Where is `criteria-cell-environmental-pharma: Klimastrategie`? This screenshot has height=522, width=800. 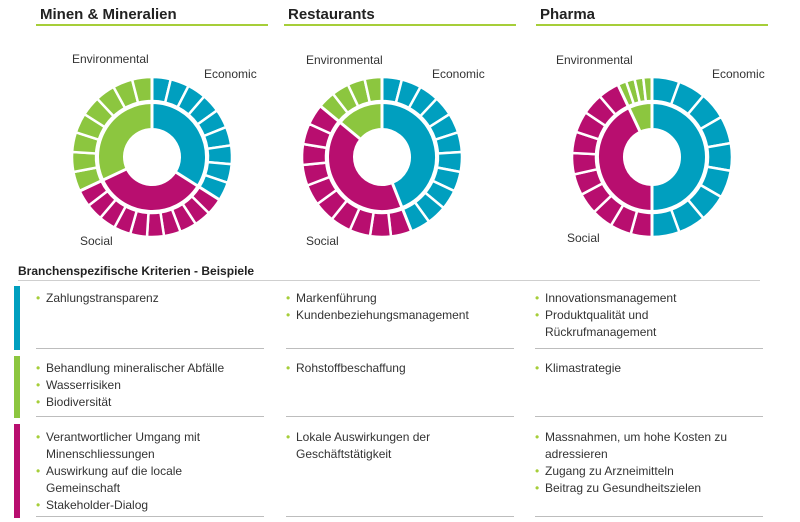
criteria-cell-environmental-pharma: Klimastrategie is located at coordinates (645, 368).